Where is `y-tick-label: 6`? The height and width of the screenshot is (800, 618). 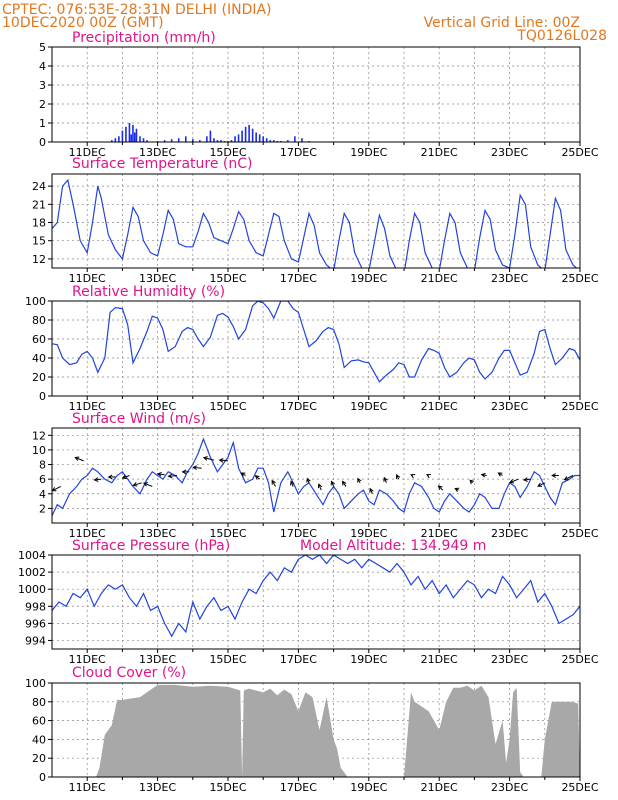 y-tick-label: 6 is located at coordinates (42, 479).